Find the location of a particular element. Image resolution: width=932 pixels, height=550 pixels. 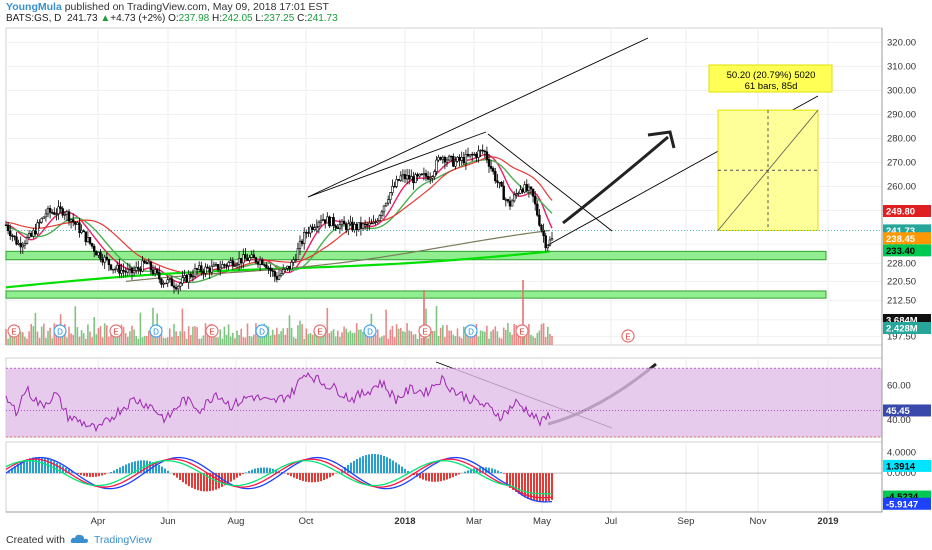

macd-value-label-2: -4.5234 is located at coordinates (902, 497).